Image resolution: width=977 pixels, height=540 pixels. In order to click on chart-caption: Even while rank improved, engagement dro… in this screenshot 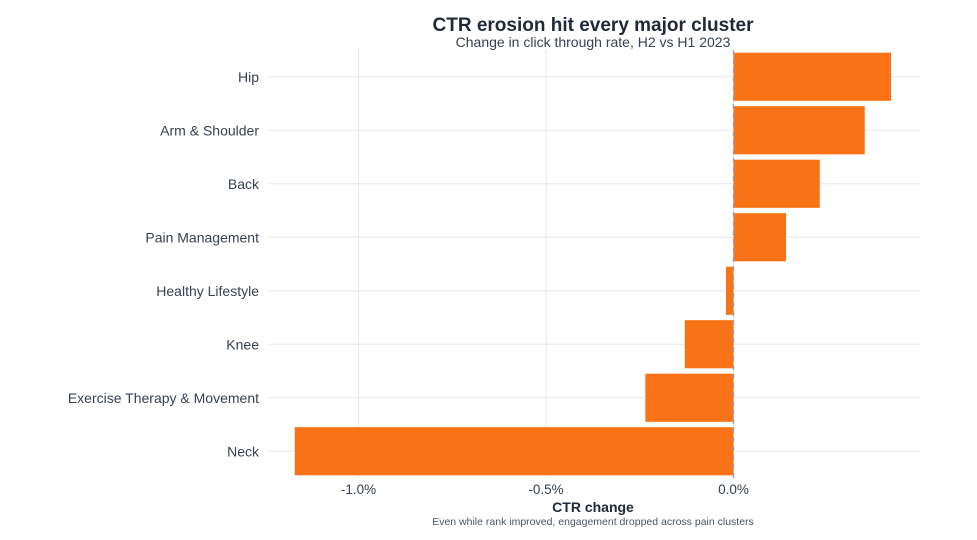, I will do `click(593, 522)`.